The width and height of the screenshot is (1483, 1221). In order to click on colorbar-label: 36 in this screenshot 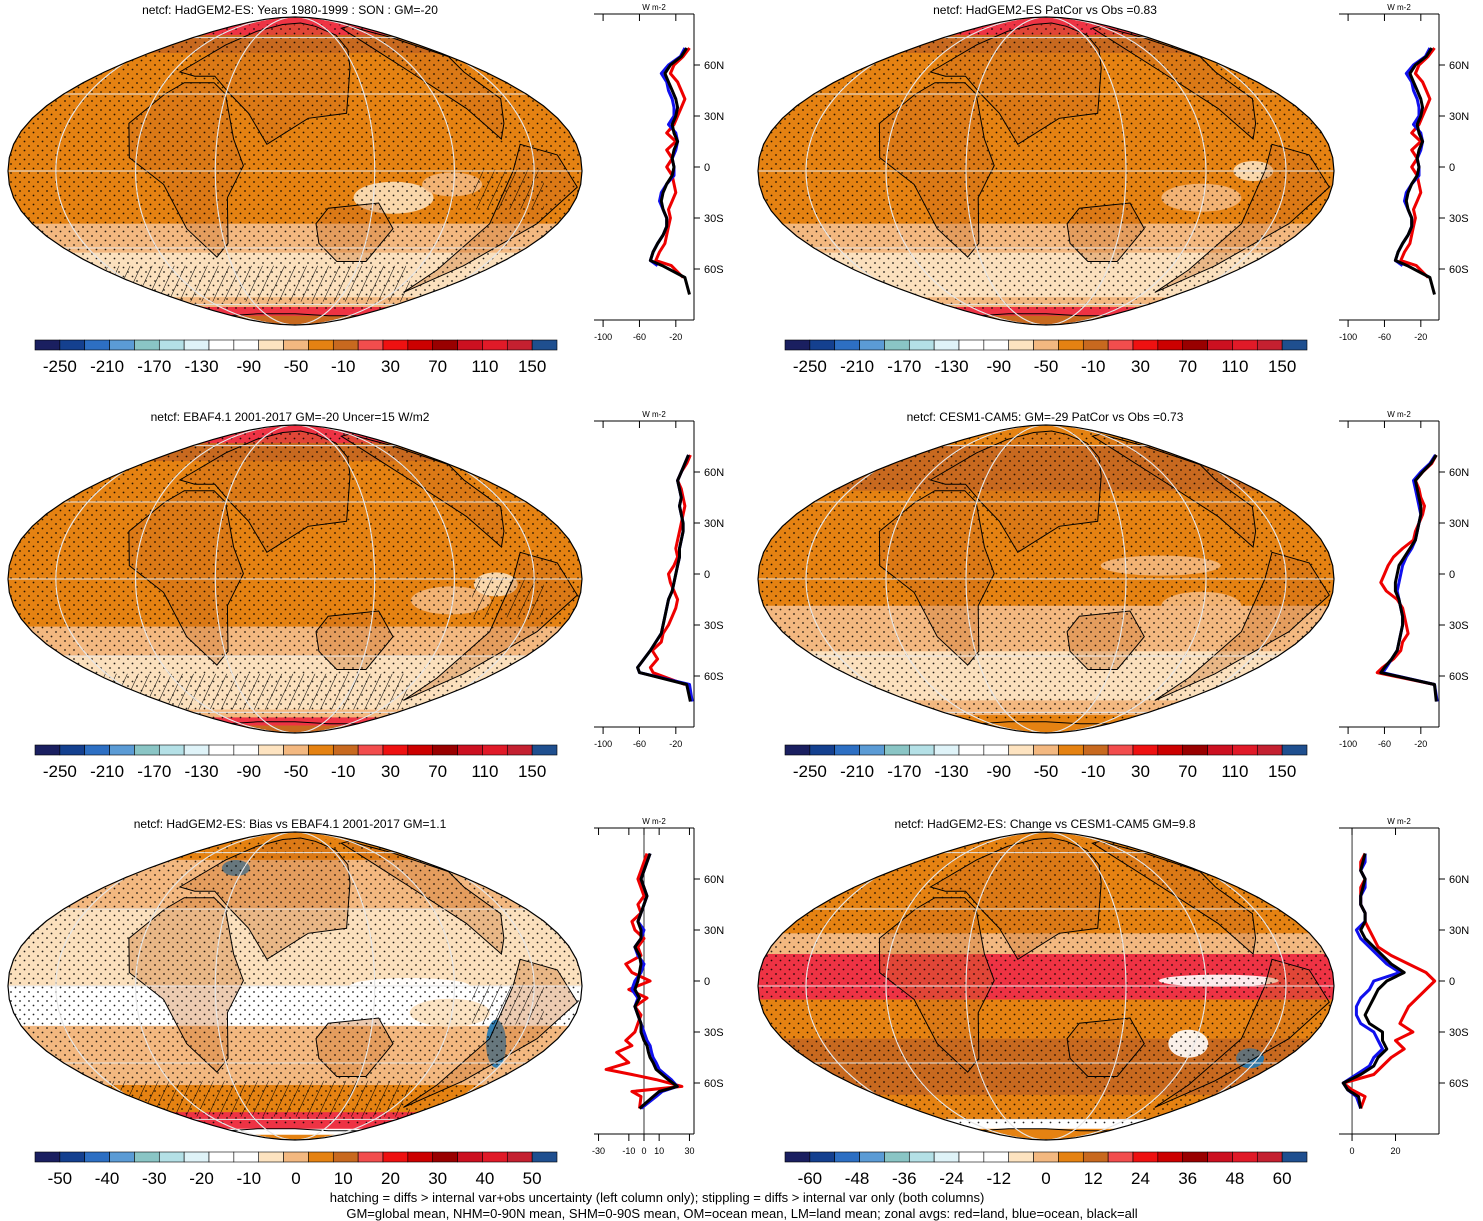, I will do `click(1187, 1178)`.